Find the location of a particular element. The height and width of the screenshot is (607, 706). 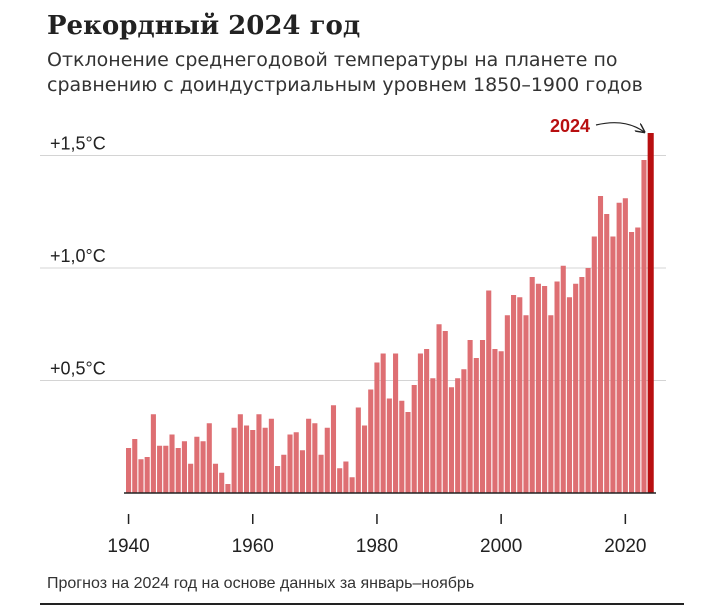

bar-2005 is located at coordinates (532, 385).